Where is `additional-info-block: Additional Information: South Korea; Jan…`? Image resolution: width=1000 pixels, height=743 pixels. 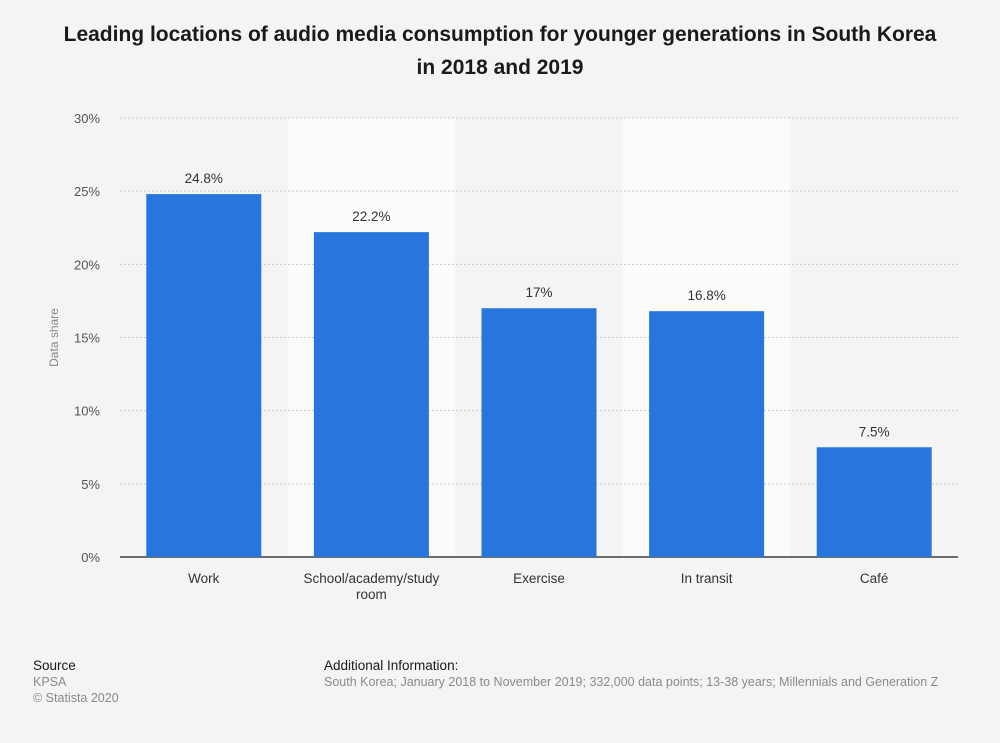 additional-info-block: Additional Information: South Korea; Jan… is located at coordinates (631, 674).